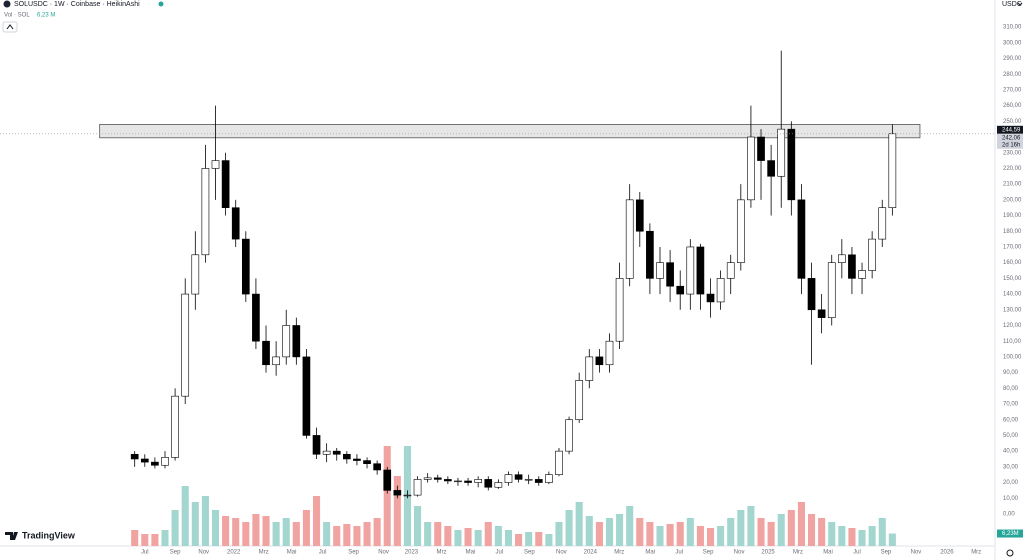  What do you see at coordinates (1010, 141) in the screenshot?
I see `last-price-box` at bounding box center [1010, 141].